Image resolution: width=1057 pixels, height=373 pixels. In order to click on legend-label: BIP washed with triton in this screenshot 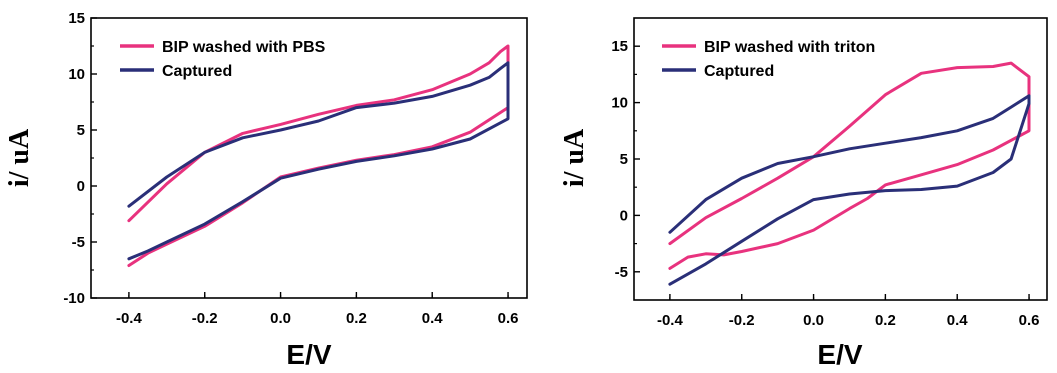, I will do `click(789, 47)`.